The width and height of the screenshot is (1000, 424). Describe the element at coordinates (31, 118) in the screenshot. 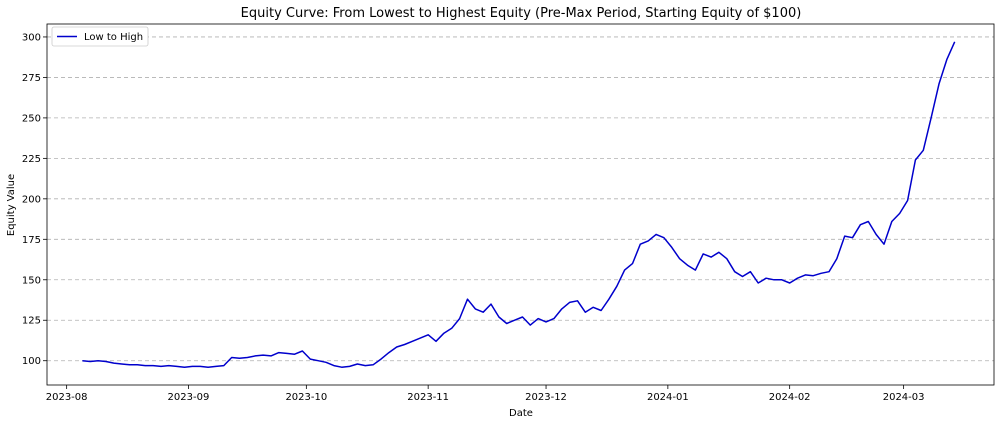

I see `y-tick-label: 250` at that location.